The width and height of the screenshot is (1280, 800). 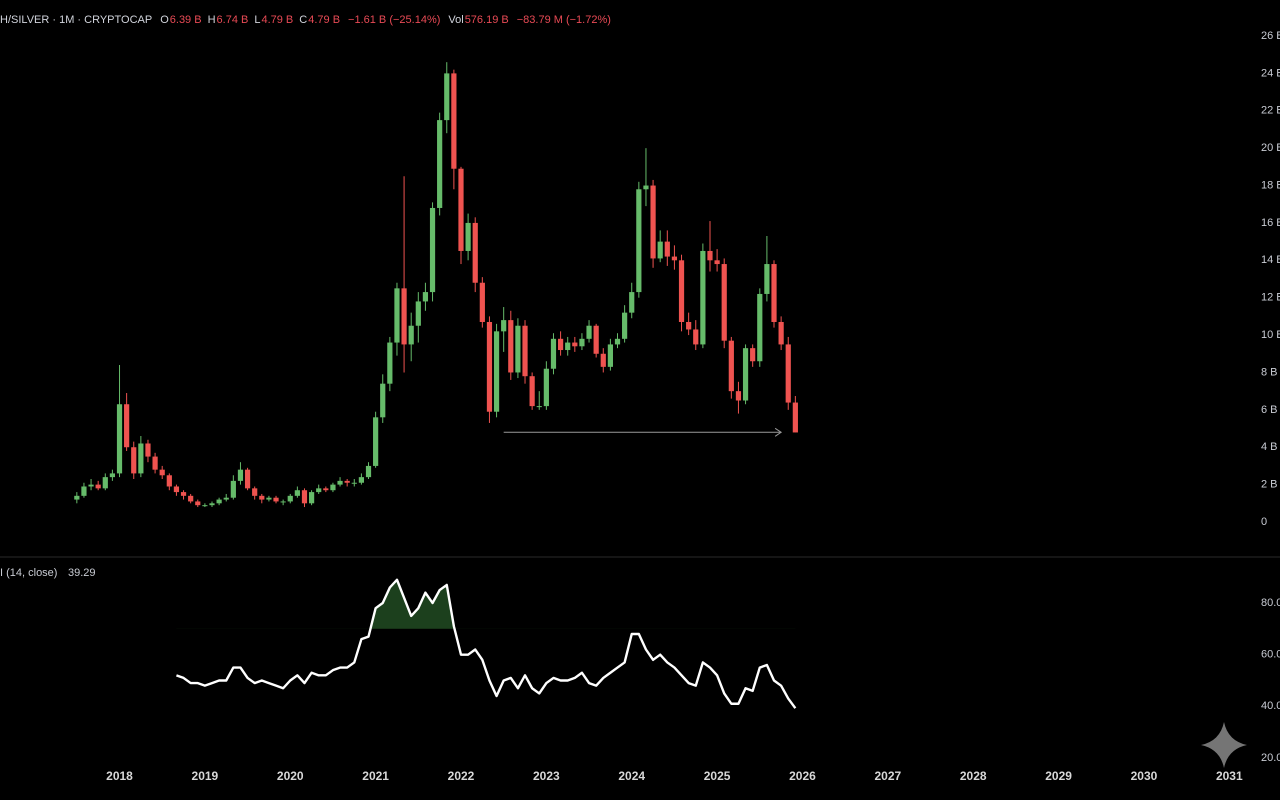 I want to click on rsi-line, so click(x=486, y=643).